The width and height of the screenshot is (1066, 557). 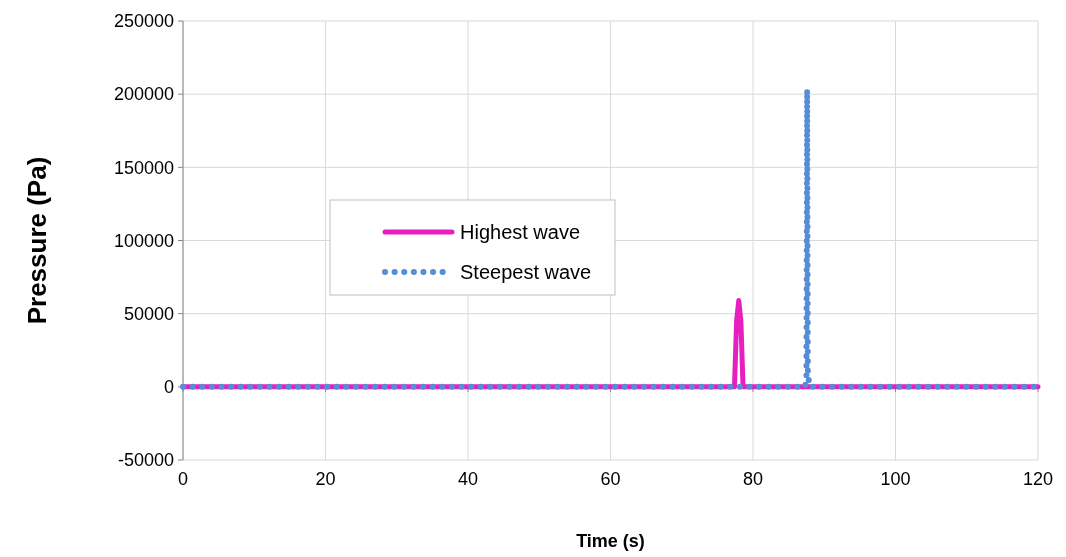 I want to click on x-tick-label: 80, so click(x=753, y=479).